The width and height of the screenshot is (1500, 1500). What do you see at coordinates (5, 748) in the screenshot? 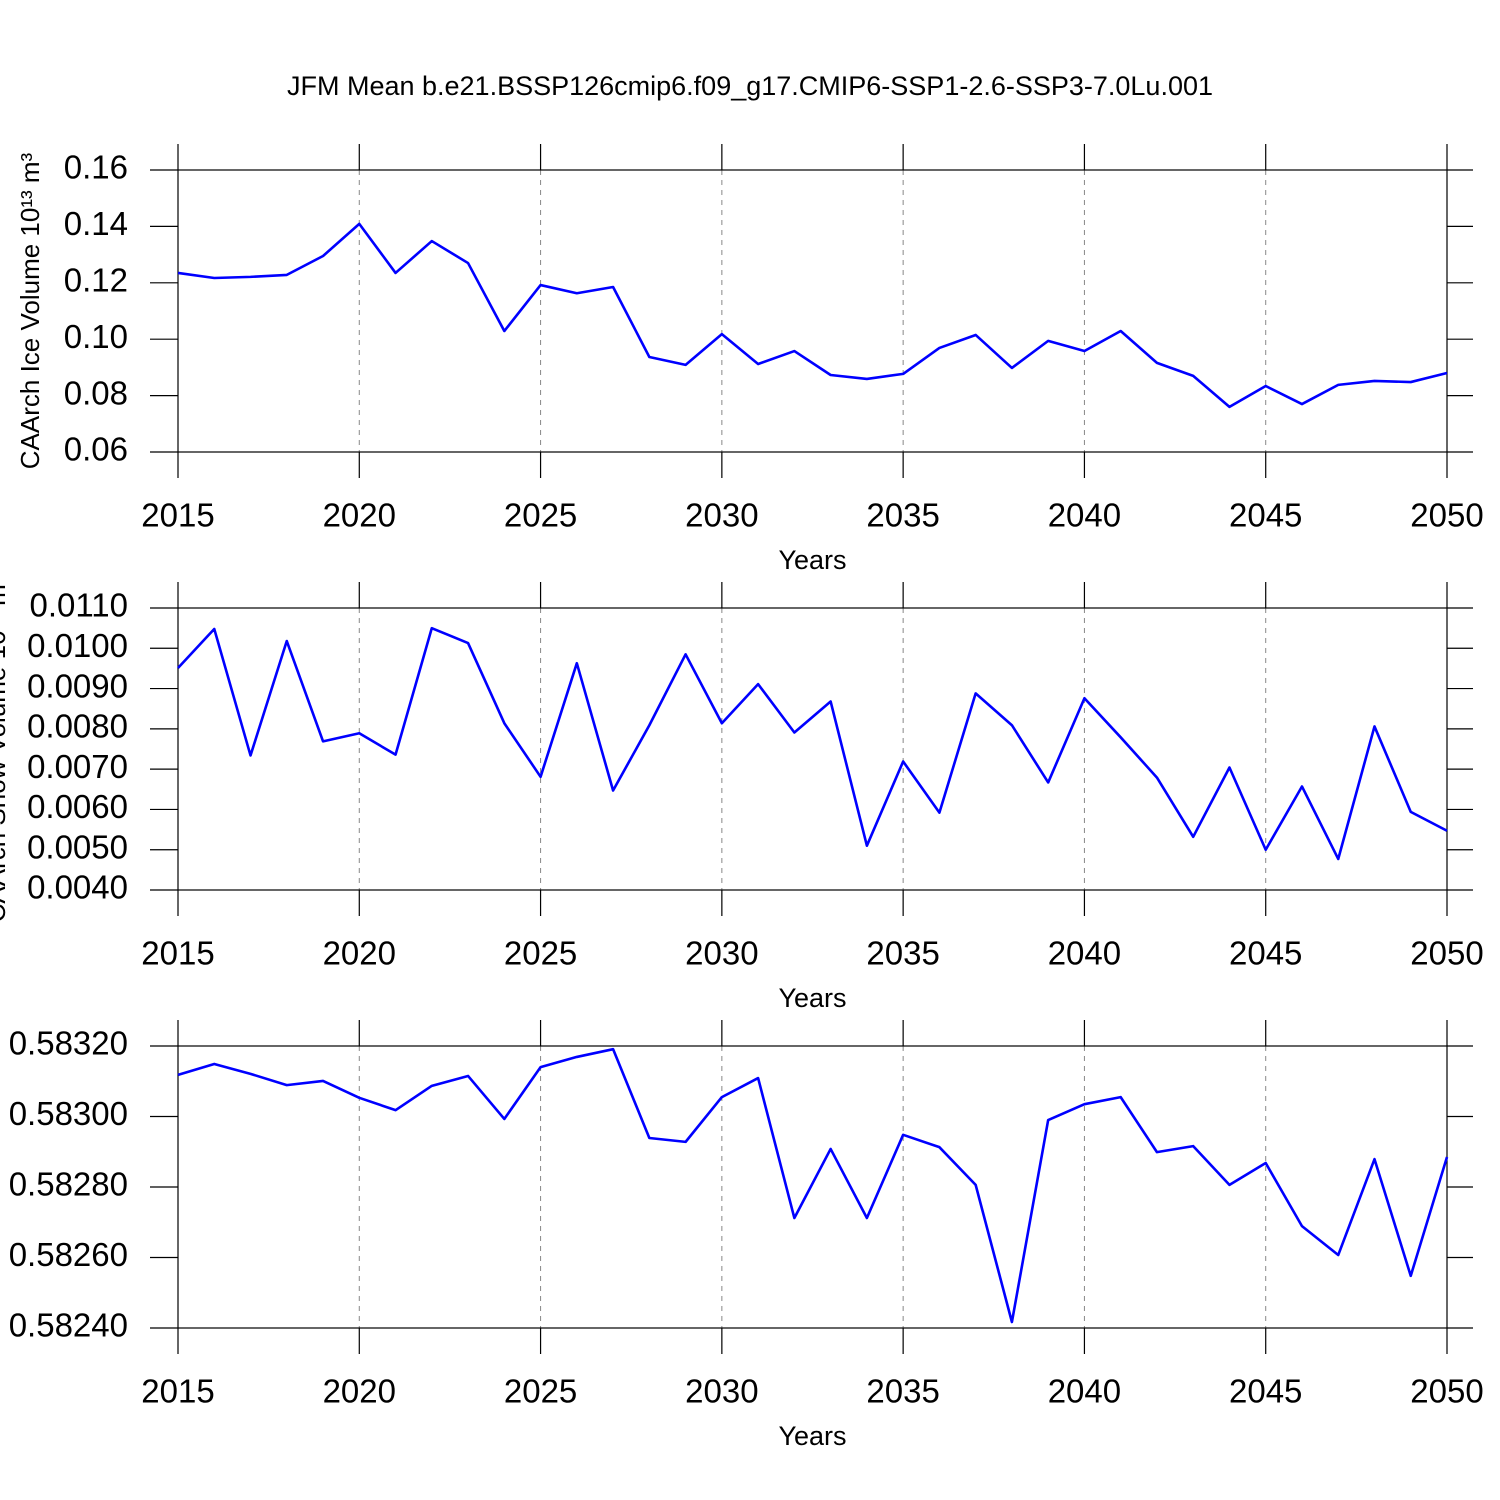
I see `y-axis-label: CAArch Snow Volume 10¹³ m³` at bounding box center [5, 748].